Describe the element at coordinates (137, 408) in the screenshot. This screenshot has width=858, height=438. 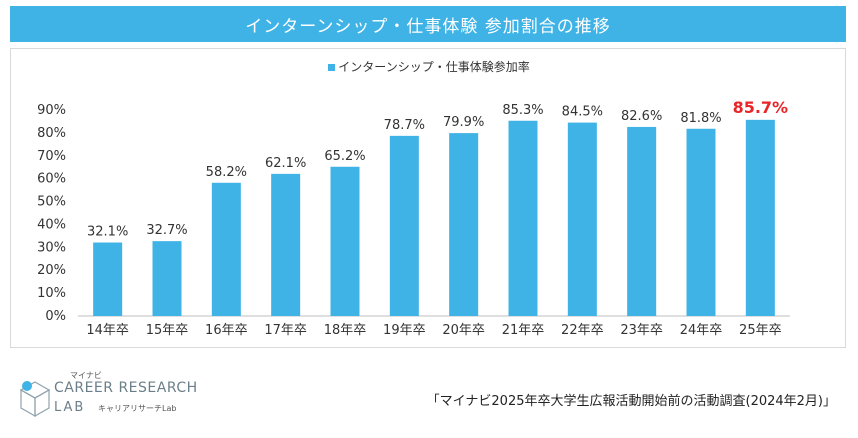
I see `logo-subtitle: キャリアリサーチLab` at that location.